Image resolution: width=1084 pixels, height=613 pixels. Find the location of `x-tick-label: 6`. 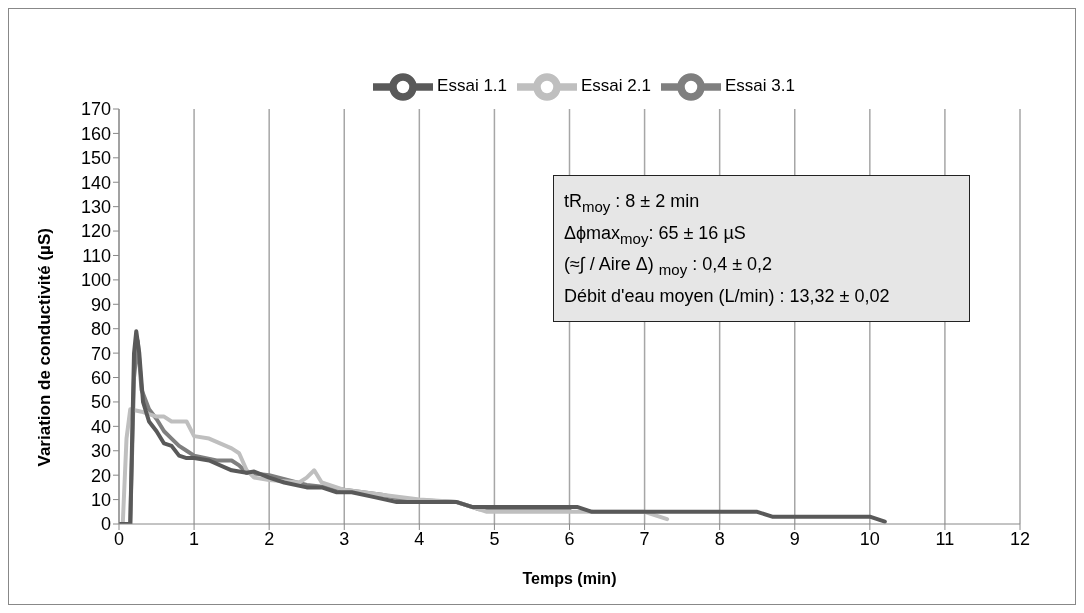

x-tick-label: 6 is located at coordinates (569, 538).